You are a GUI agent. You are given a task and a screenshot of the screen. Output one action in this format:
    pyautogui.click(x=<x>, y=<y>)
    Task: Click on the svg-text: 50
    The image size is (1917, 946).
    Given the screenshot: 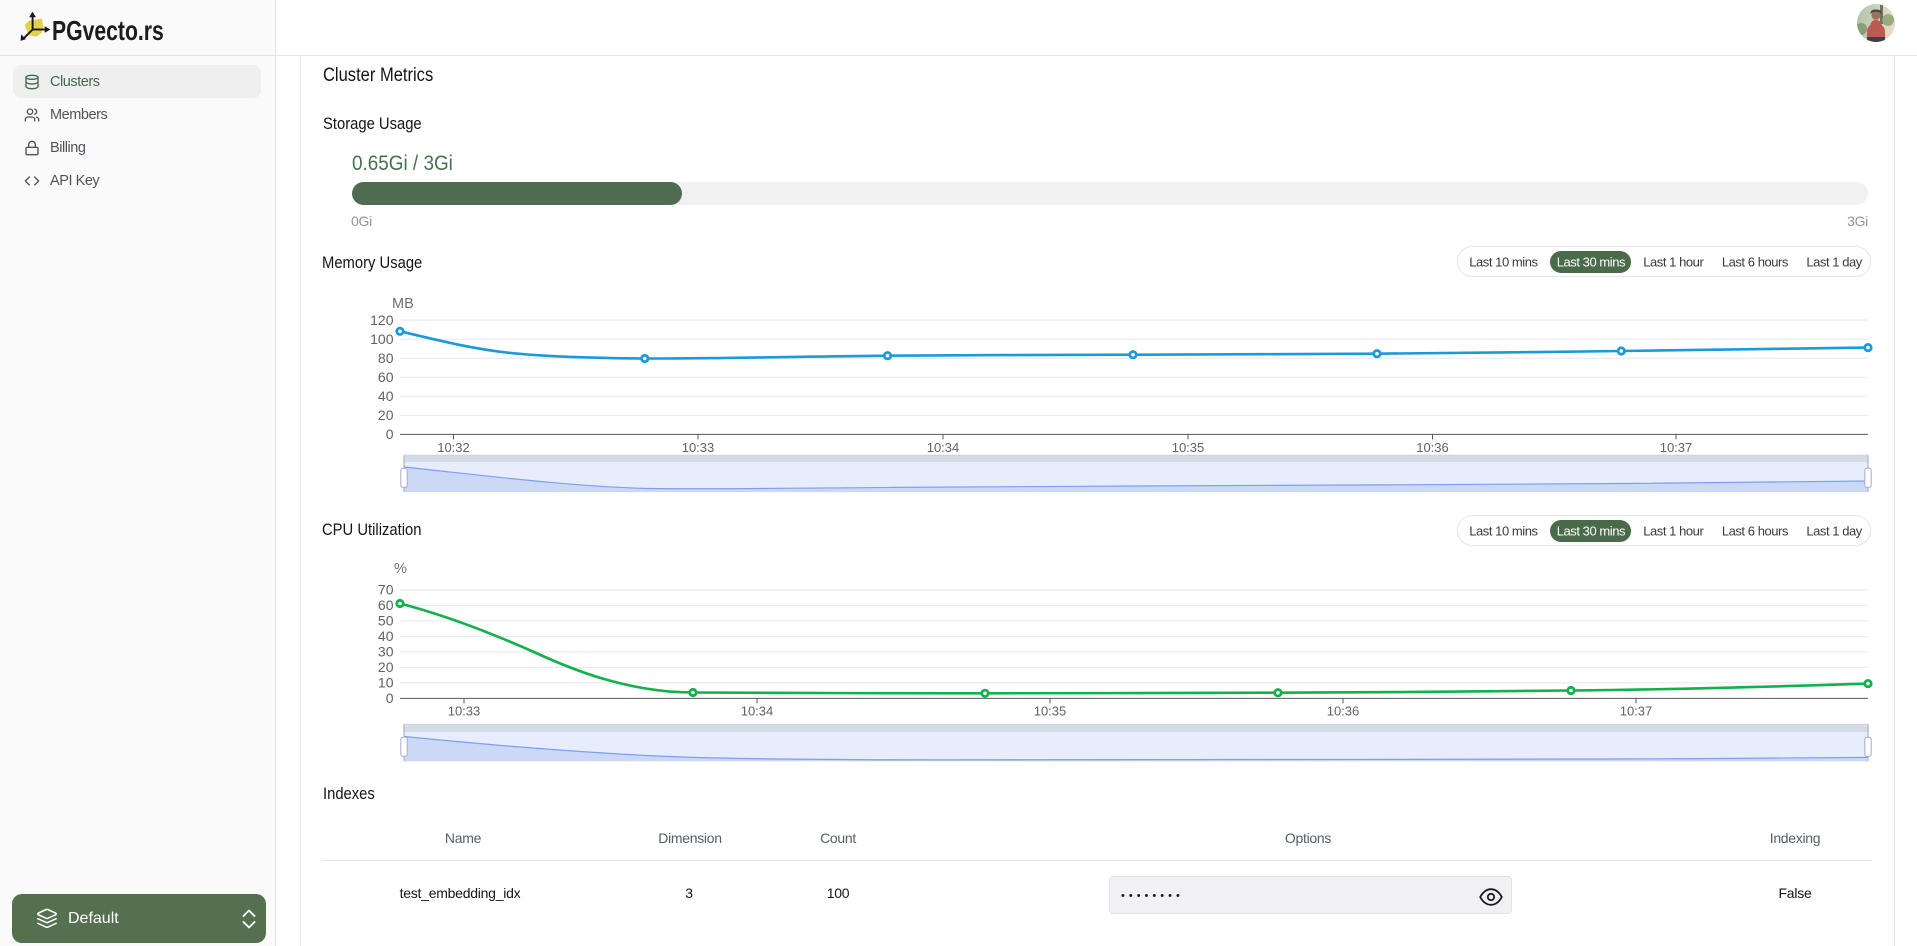 What is the action you would take?
    pyautogui.click(x=386, y=621)
    